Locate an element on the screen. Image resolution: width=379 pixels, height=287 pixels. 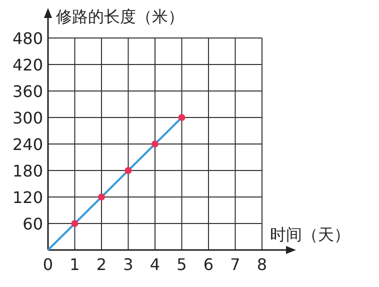
y-tick-label: 300 is located at coordinates (27, 118).